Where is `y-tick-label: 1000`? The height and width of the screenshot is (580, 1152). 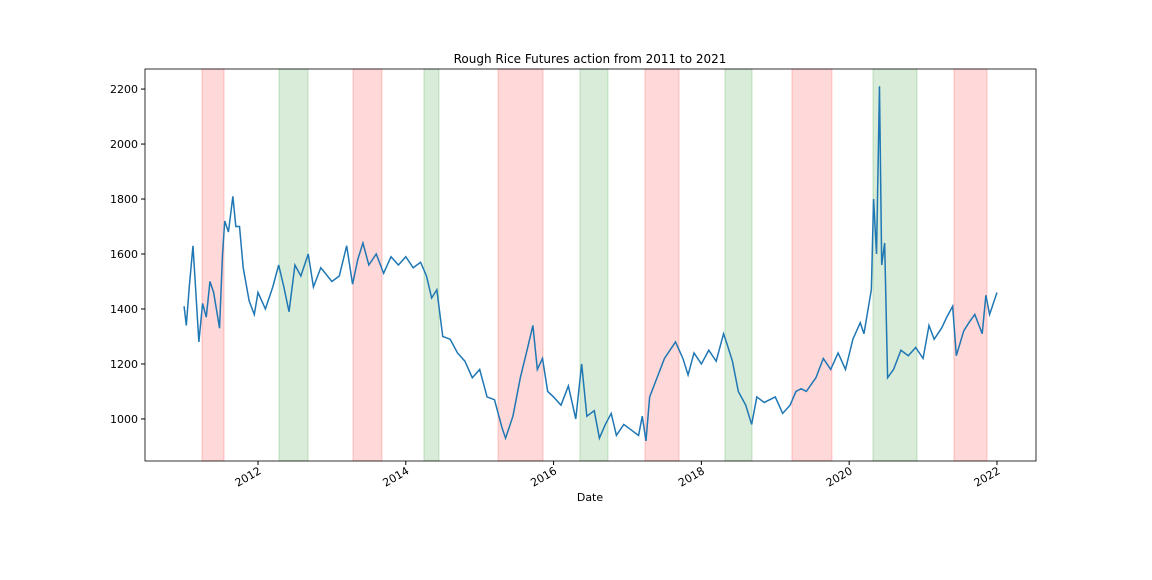
y-tick-label: 1000 is located at coordinates (124, 419).